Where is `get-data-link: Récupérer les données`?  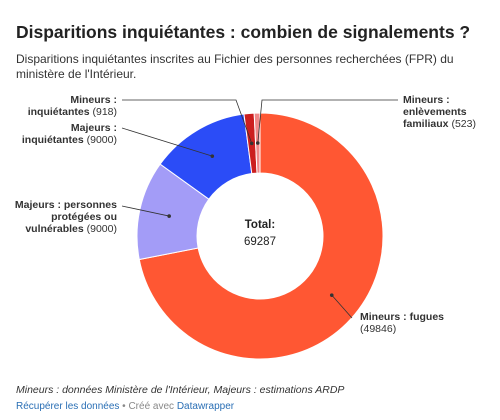 get-data-link: Récupérer les données is located at coordinates (68, 406).